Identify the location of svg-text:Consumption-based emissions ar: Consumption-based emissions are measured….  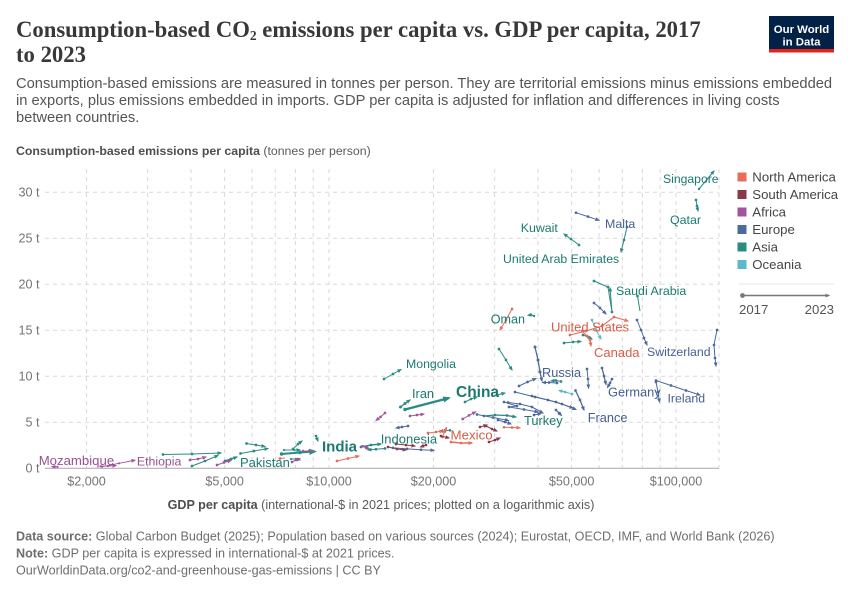
(424, 84).